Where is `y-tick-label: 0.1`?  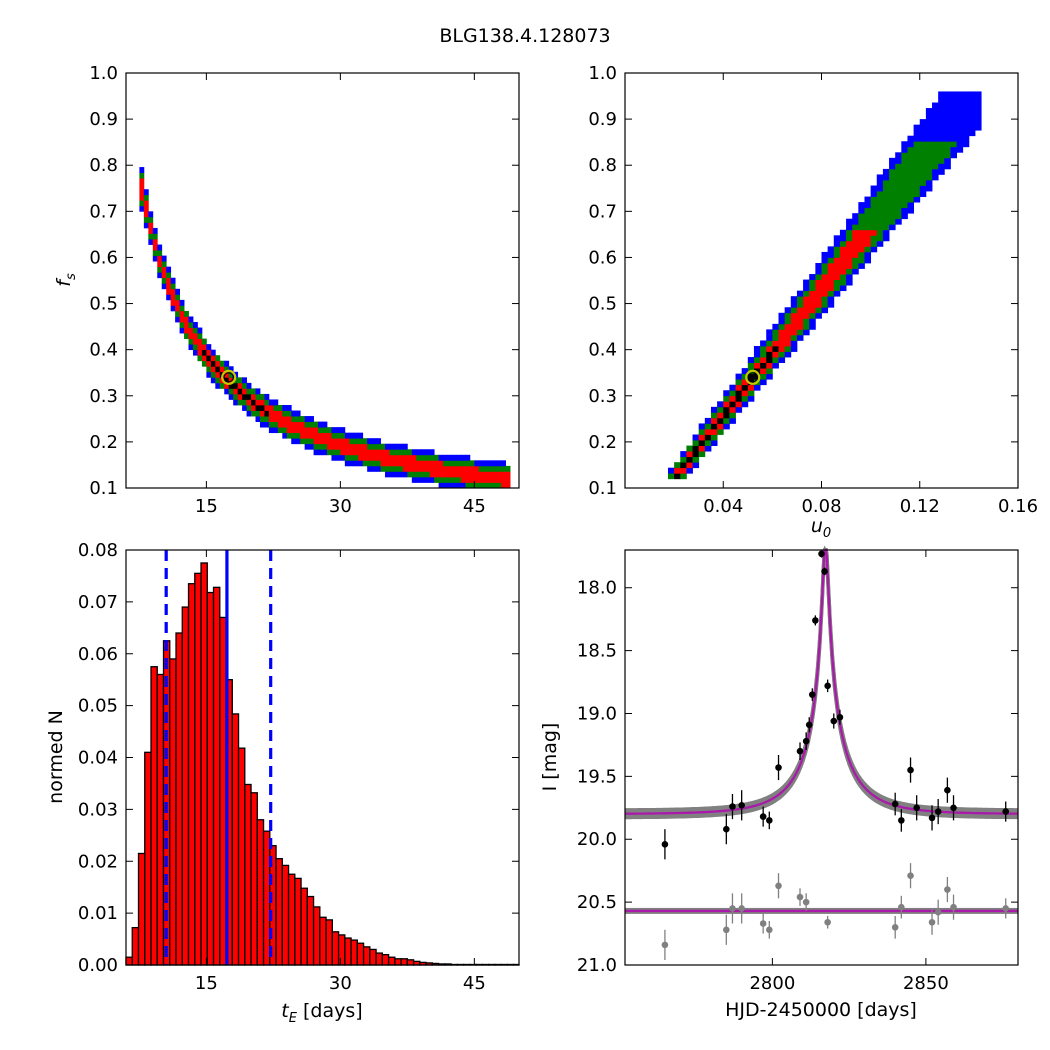
y-tick-label: 0.1 is located at coordinates (602, 488).